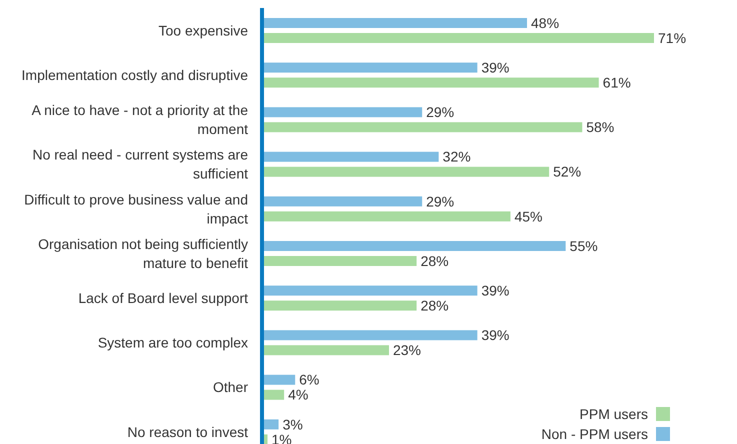 Image resolution: width=737 pixels, height=444 pixels. Describe the element at coordinates (282, 437) in the screenshot. I see `data-label: 1%` at that location.